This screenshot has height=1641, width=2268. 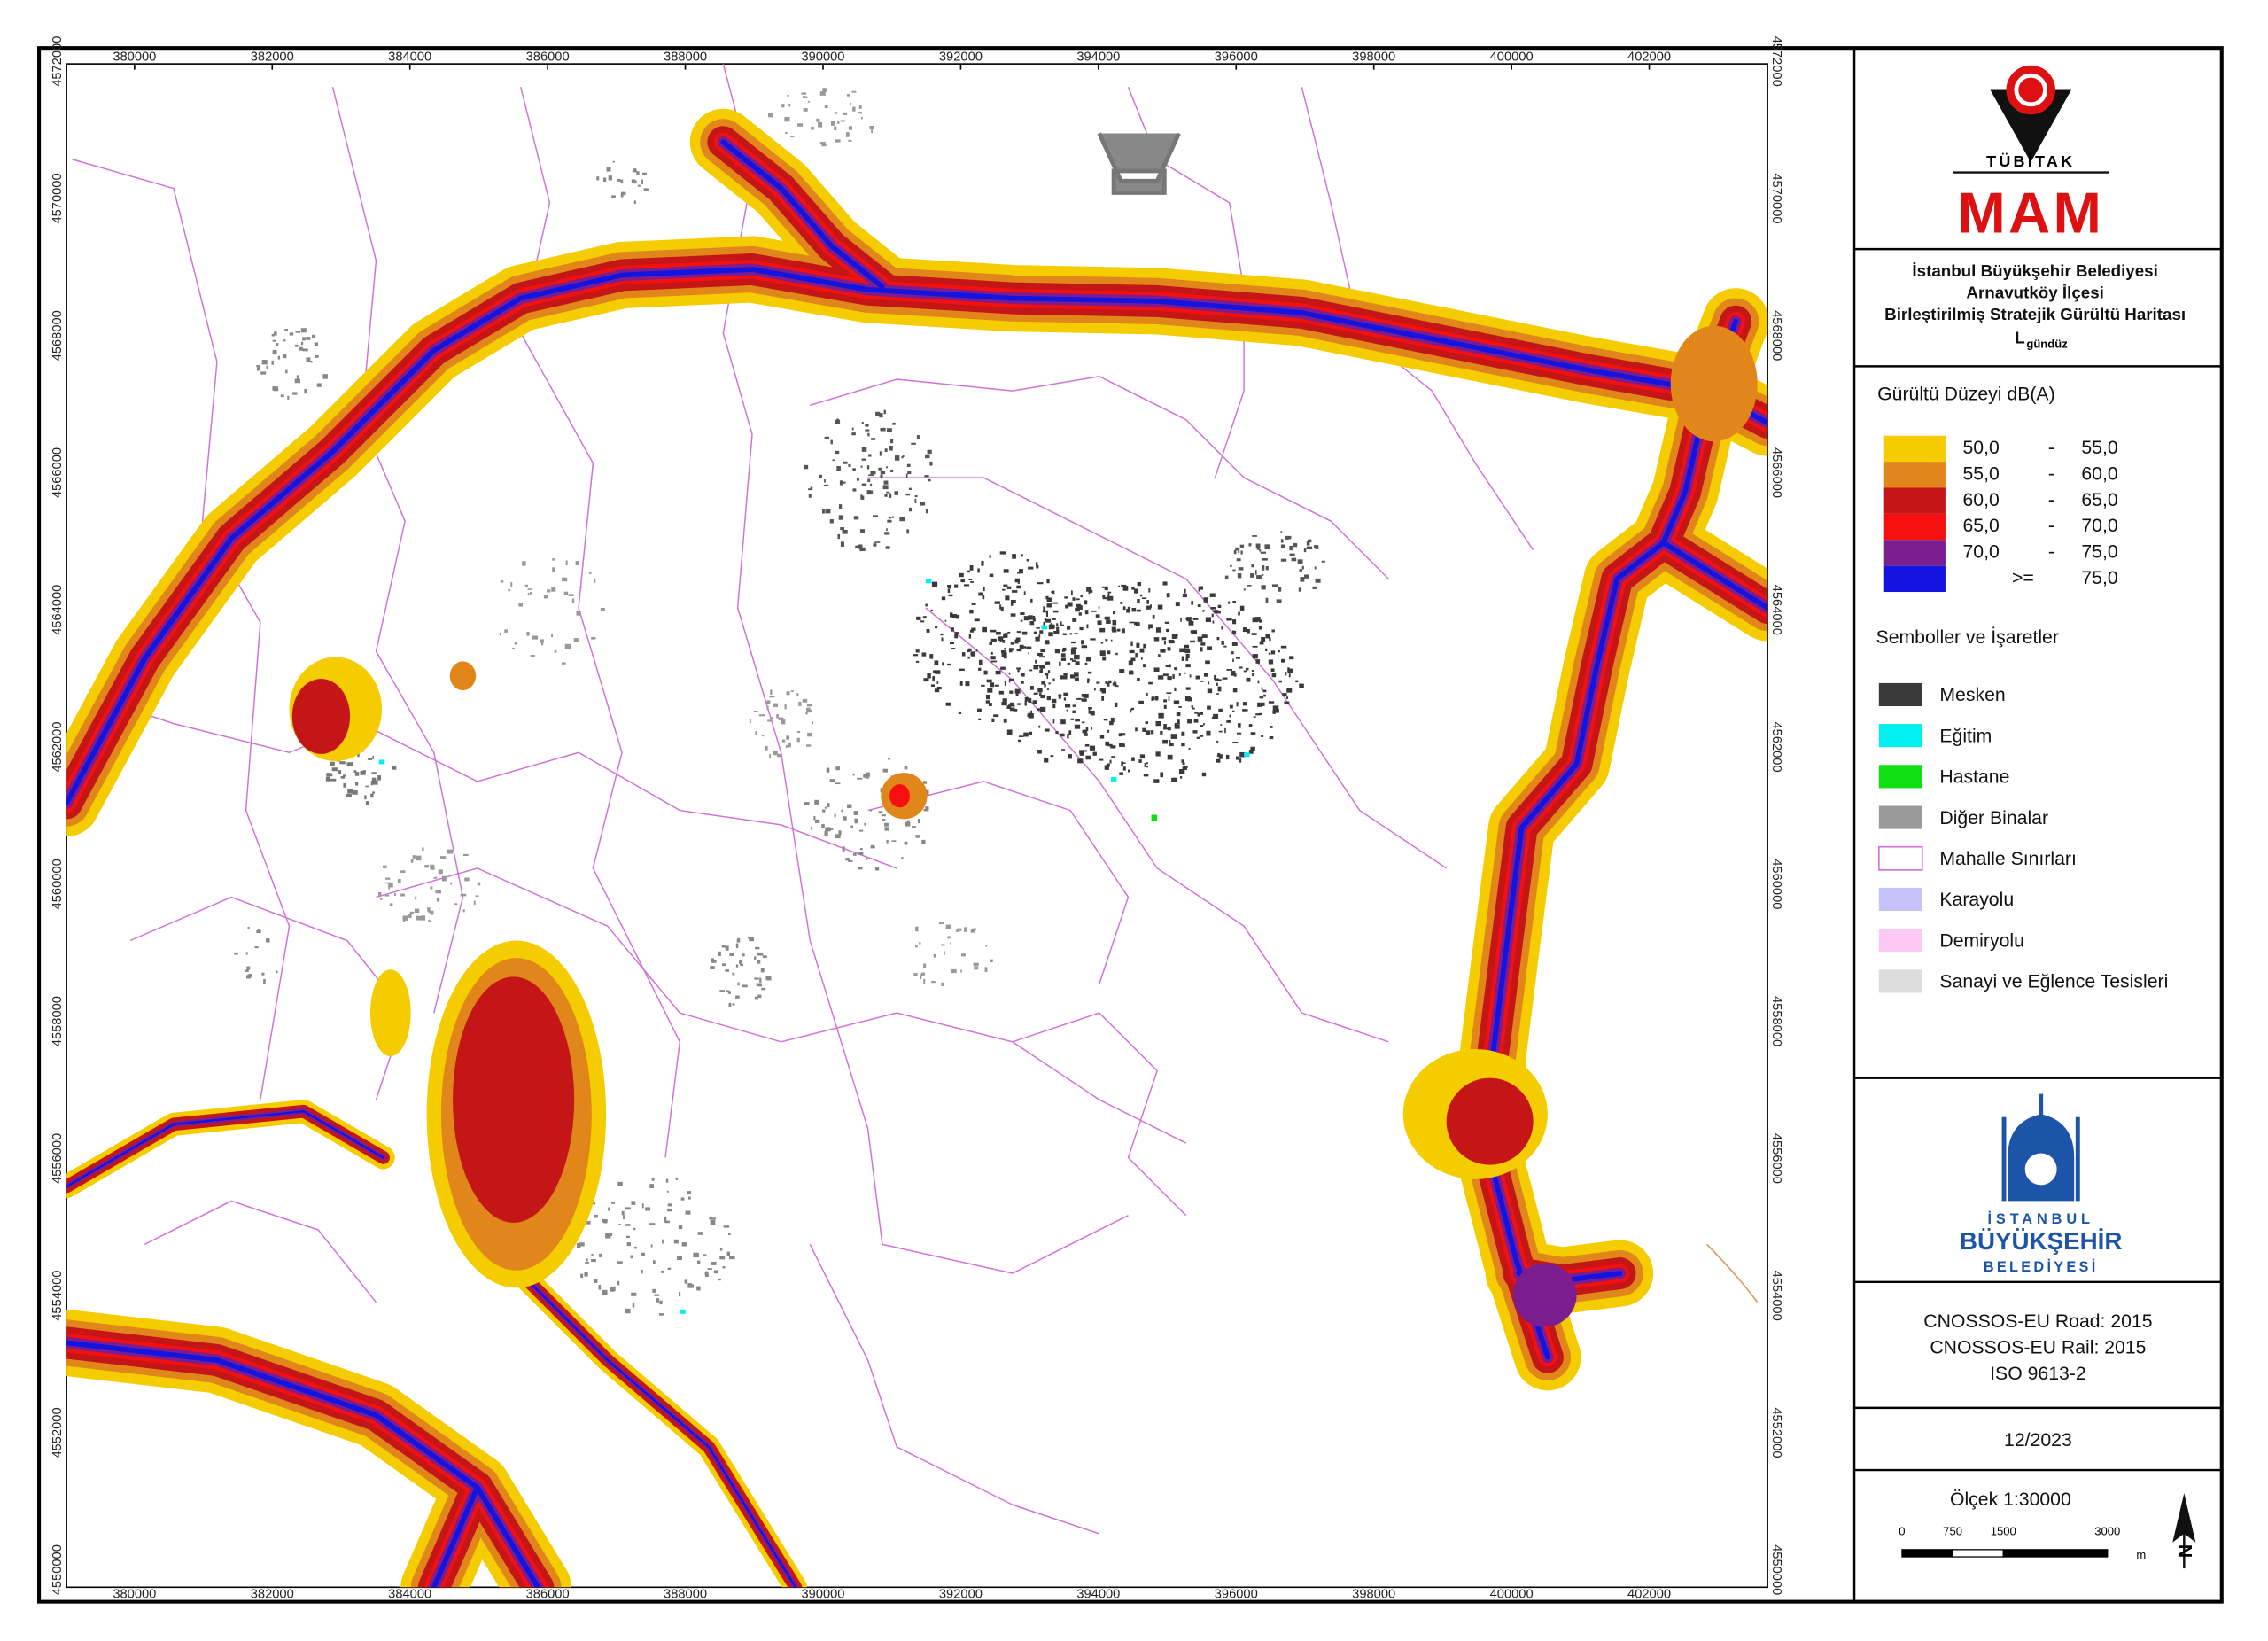 I want to click on scale-bar: 0 750 1500 3000 m, so click(x=2022, y=1543).